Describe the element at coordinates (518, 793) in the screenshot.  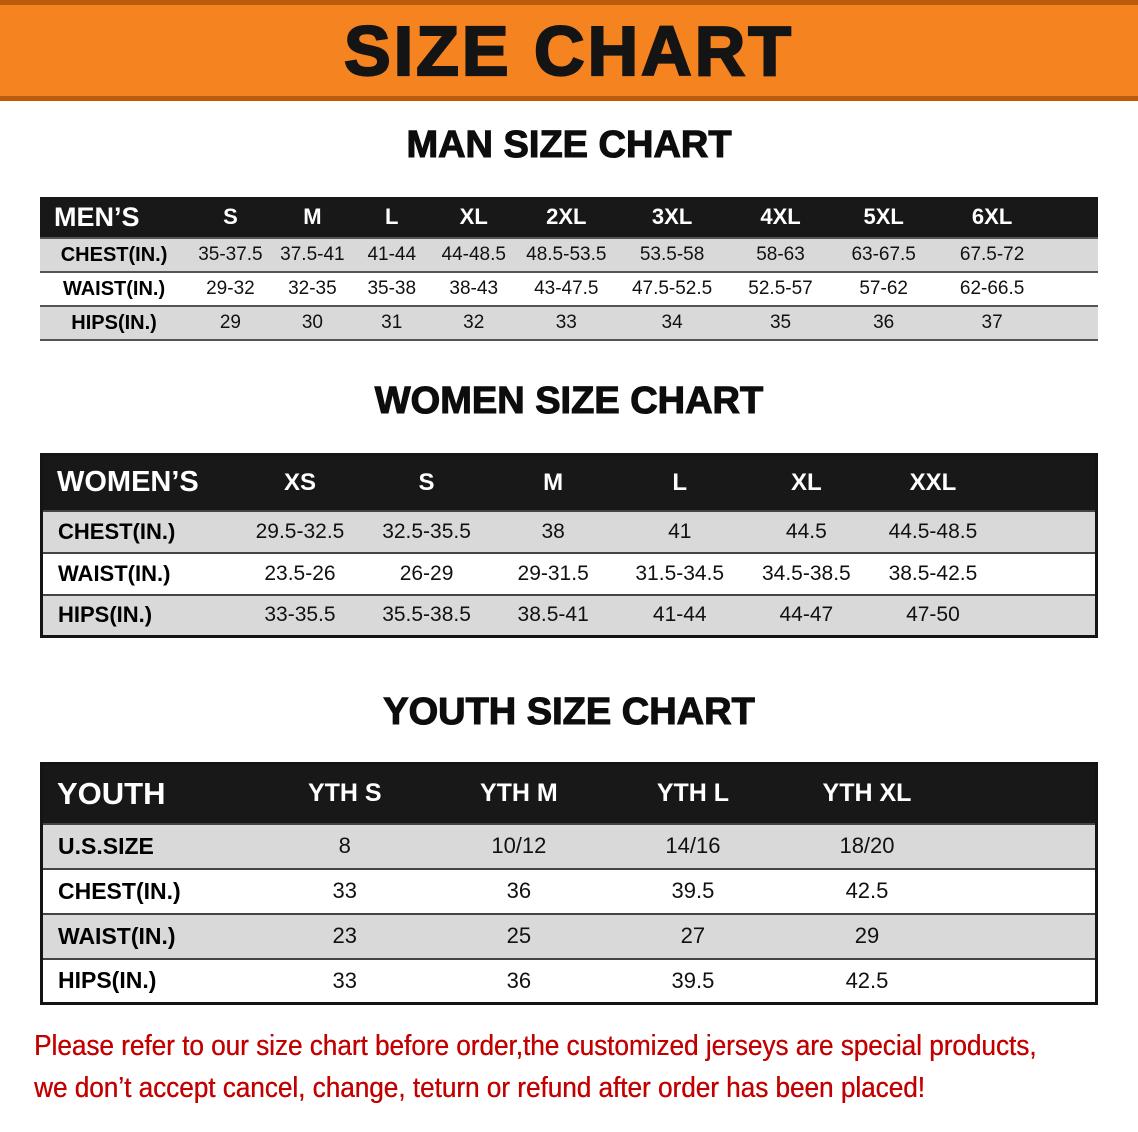
I see `column-header: YTH M` at that location.